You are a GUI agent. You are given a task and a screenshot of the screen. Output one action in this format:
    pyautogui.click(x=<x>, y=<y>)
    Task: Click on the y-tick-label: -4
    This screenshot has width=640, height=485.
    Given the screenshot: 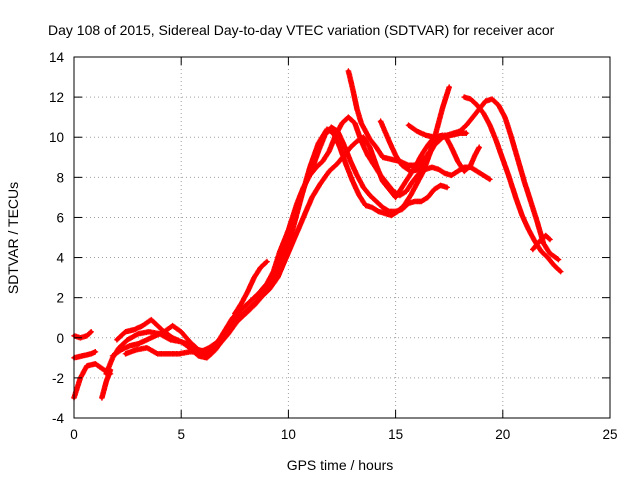 What is the action you would take?
    pyautogui.click(x=58, y=418)
    